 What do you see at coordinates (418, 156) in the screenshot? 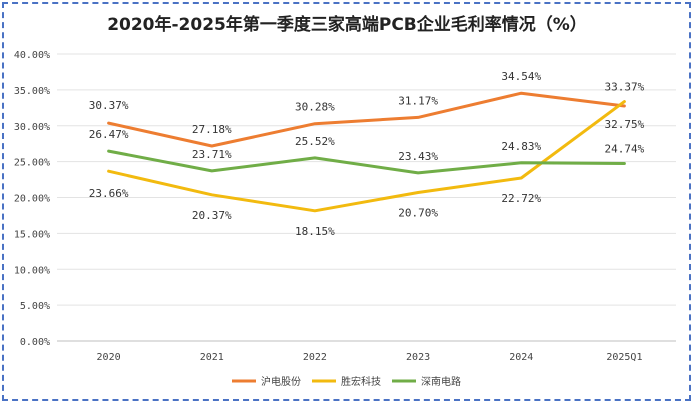
I see `data-label: 23.43%` at bounding box center [418, 156].